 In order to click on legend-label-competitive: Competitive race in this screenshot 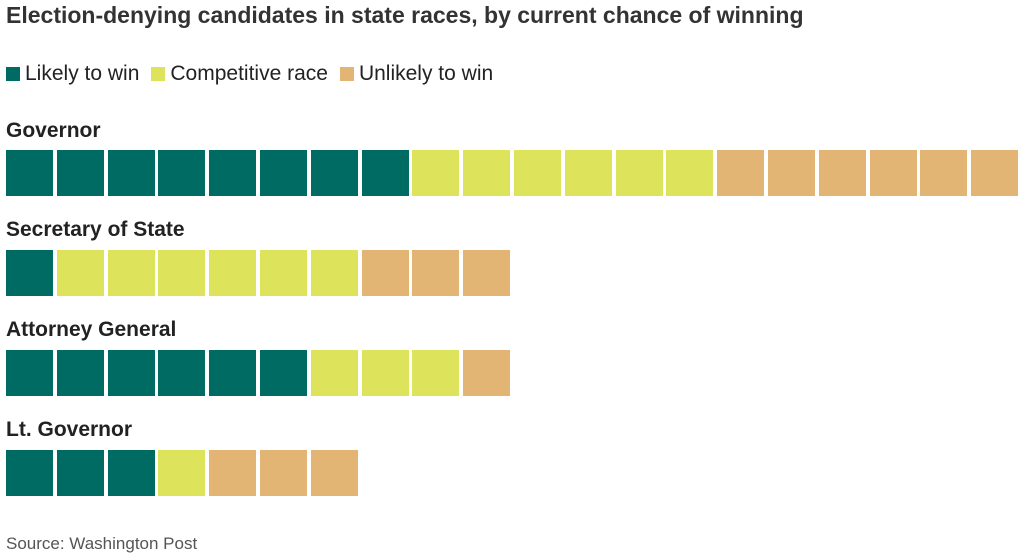, I will do `click(249, 73)`.